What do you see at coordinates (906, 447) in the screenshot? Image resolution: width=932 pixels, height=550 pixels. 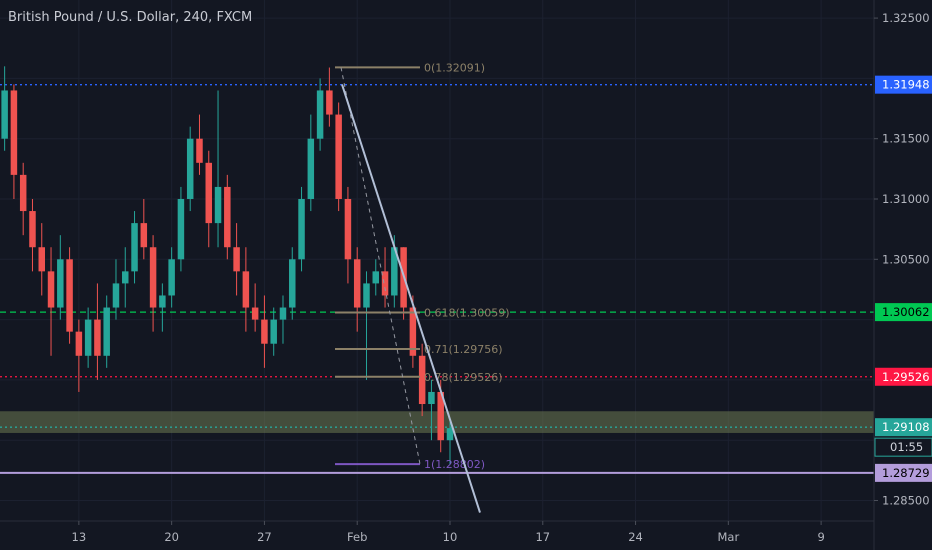 I see `countdown-label: 01:55` at bounding box center [906, 447].